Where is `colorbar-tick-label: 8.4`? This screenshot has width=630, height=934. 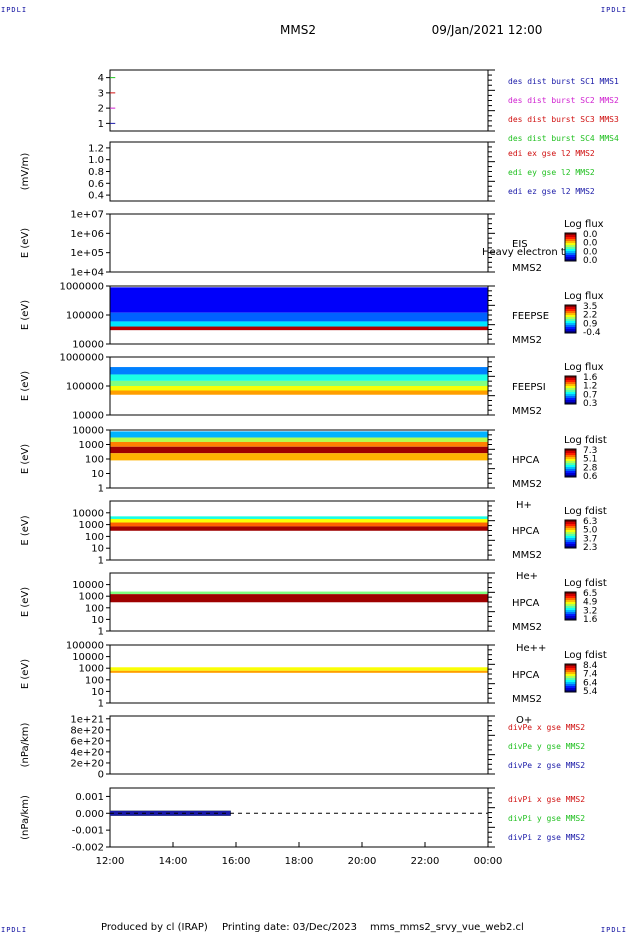 colorbar-tick-label: 8.4 is located at coordinates (590, 666).